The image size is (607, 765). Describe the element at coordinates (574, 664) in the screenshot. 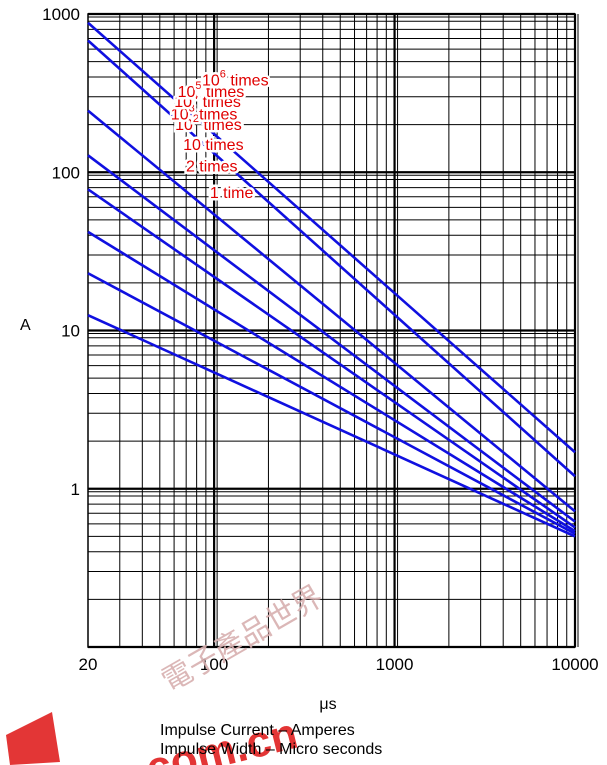

I see `x-tick-label: 10000` at that location.